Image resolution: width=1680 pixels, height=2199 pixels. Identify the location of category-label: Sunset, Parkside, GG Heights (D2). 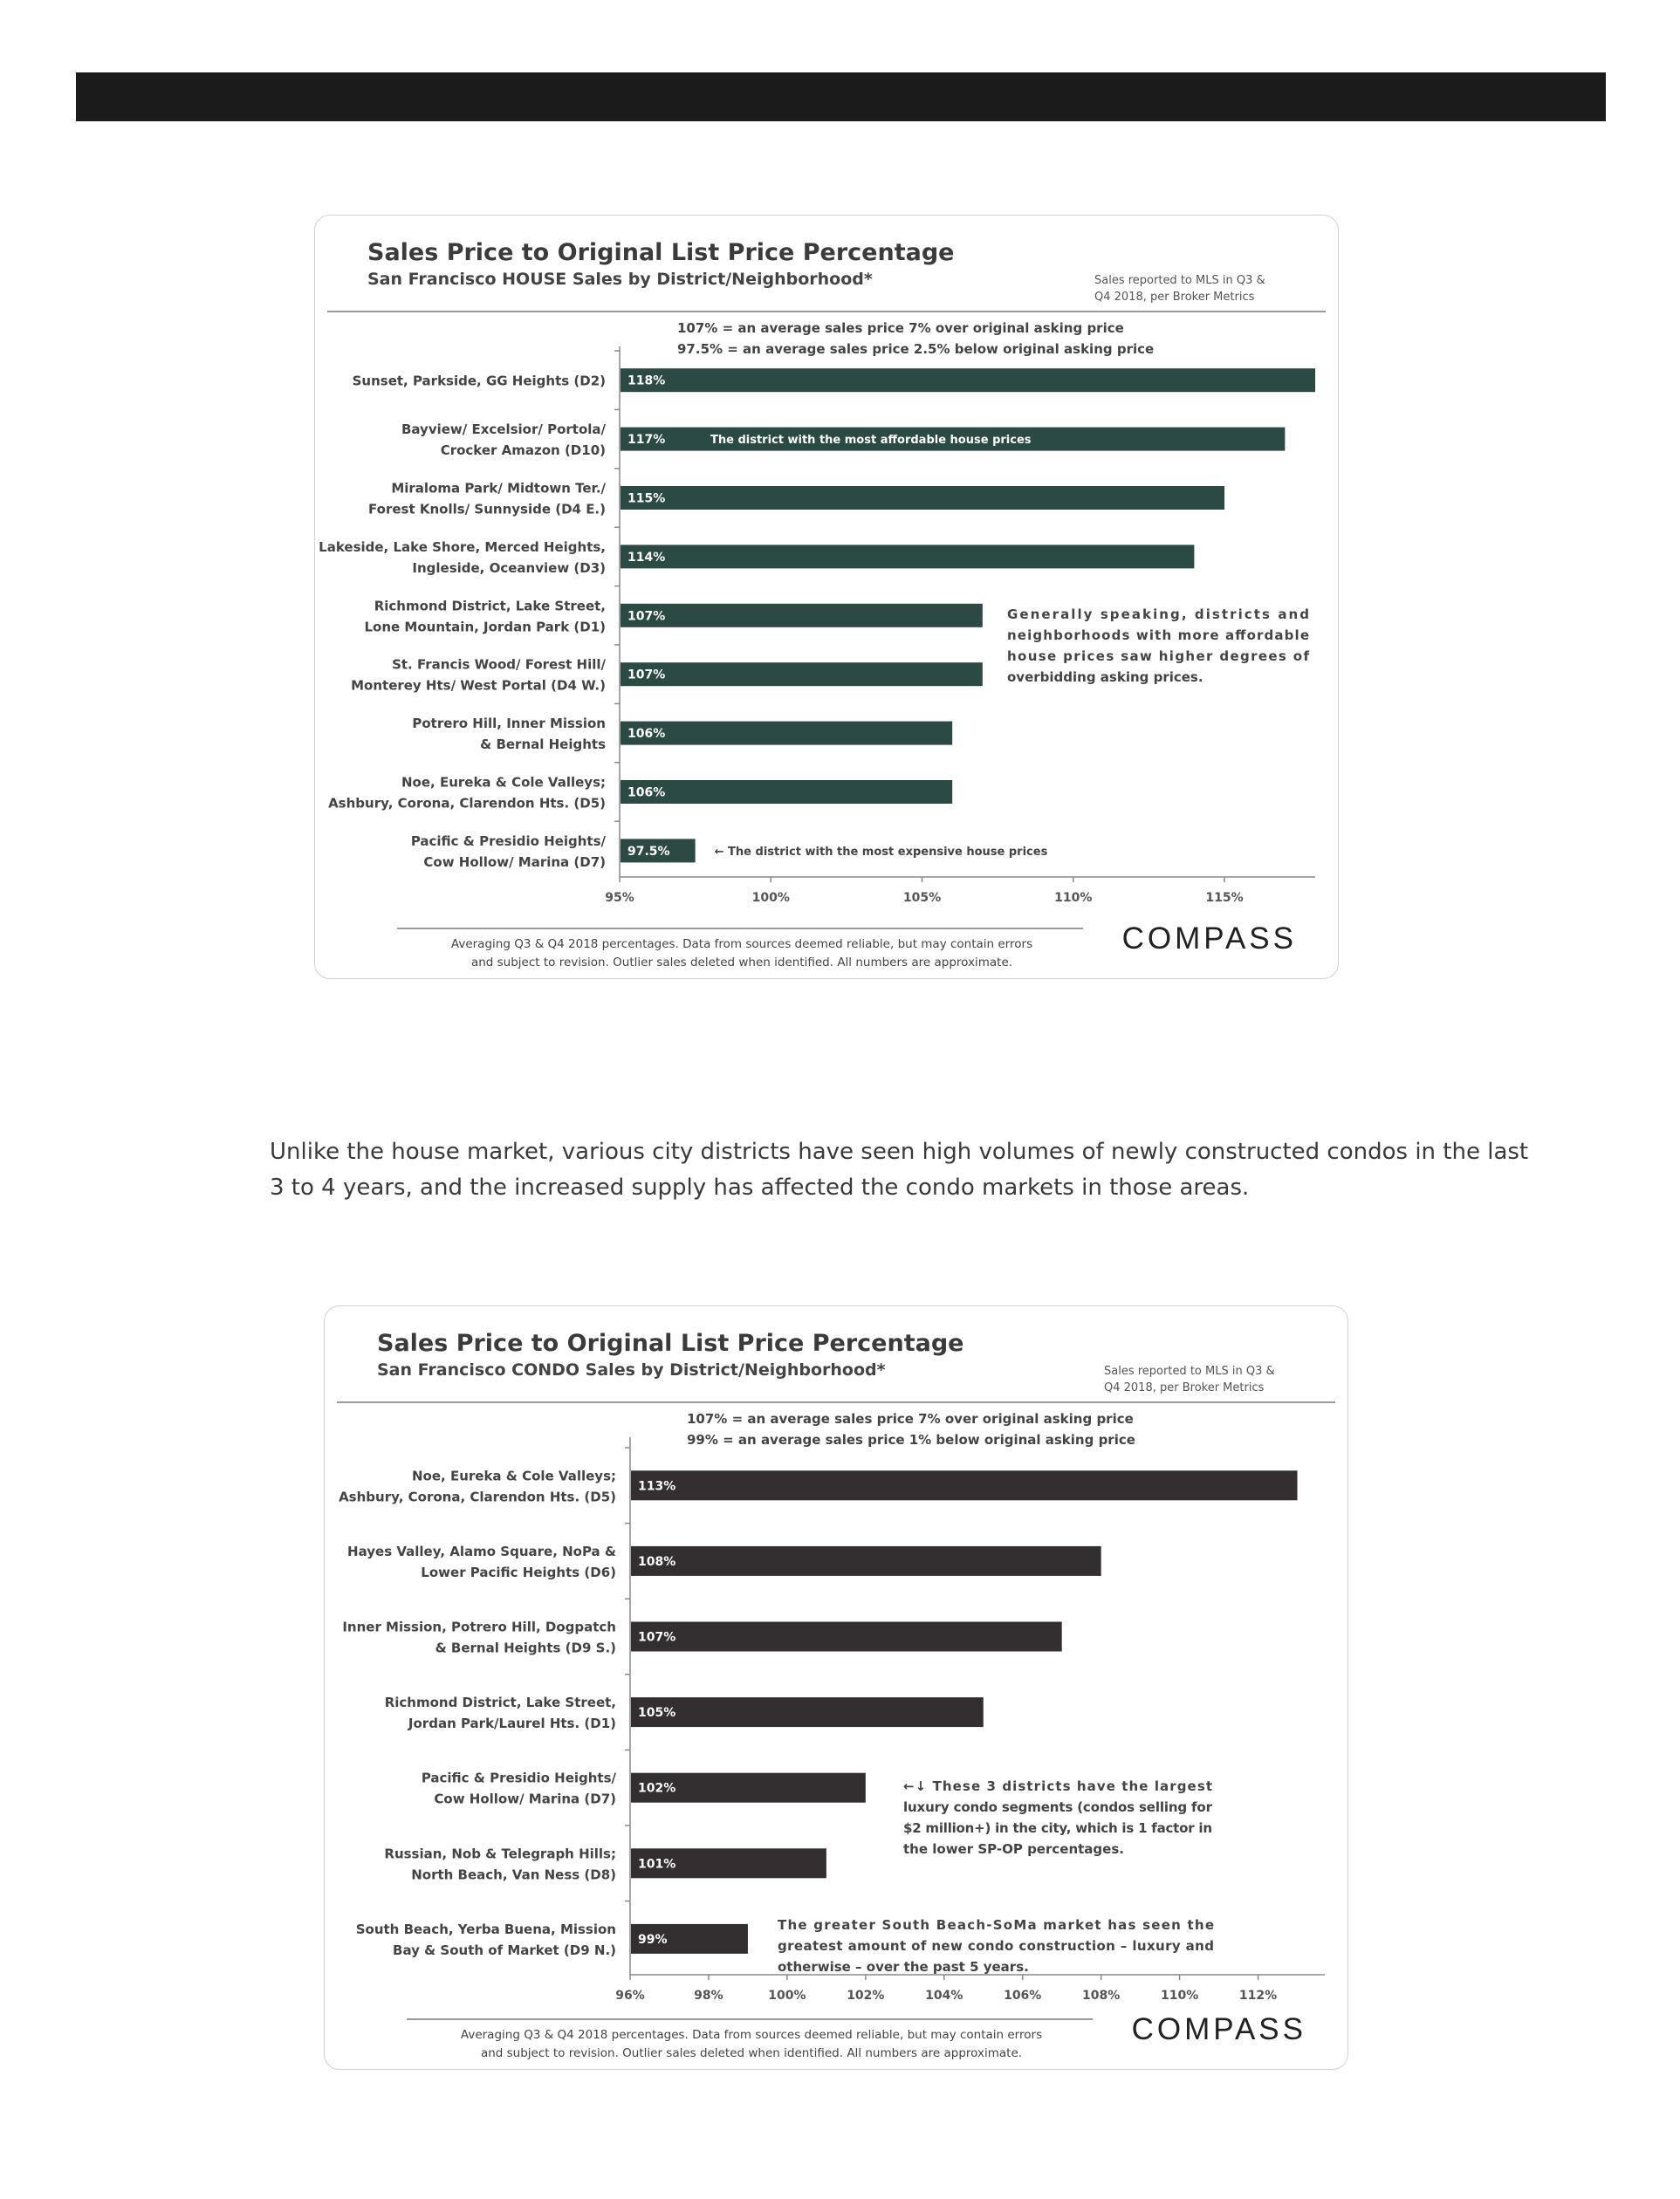
(479, 381).